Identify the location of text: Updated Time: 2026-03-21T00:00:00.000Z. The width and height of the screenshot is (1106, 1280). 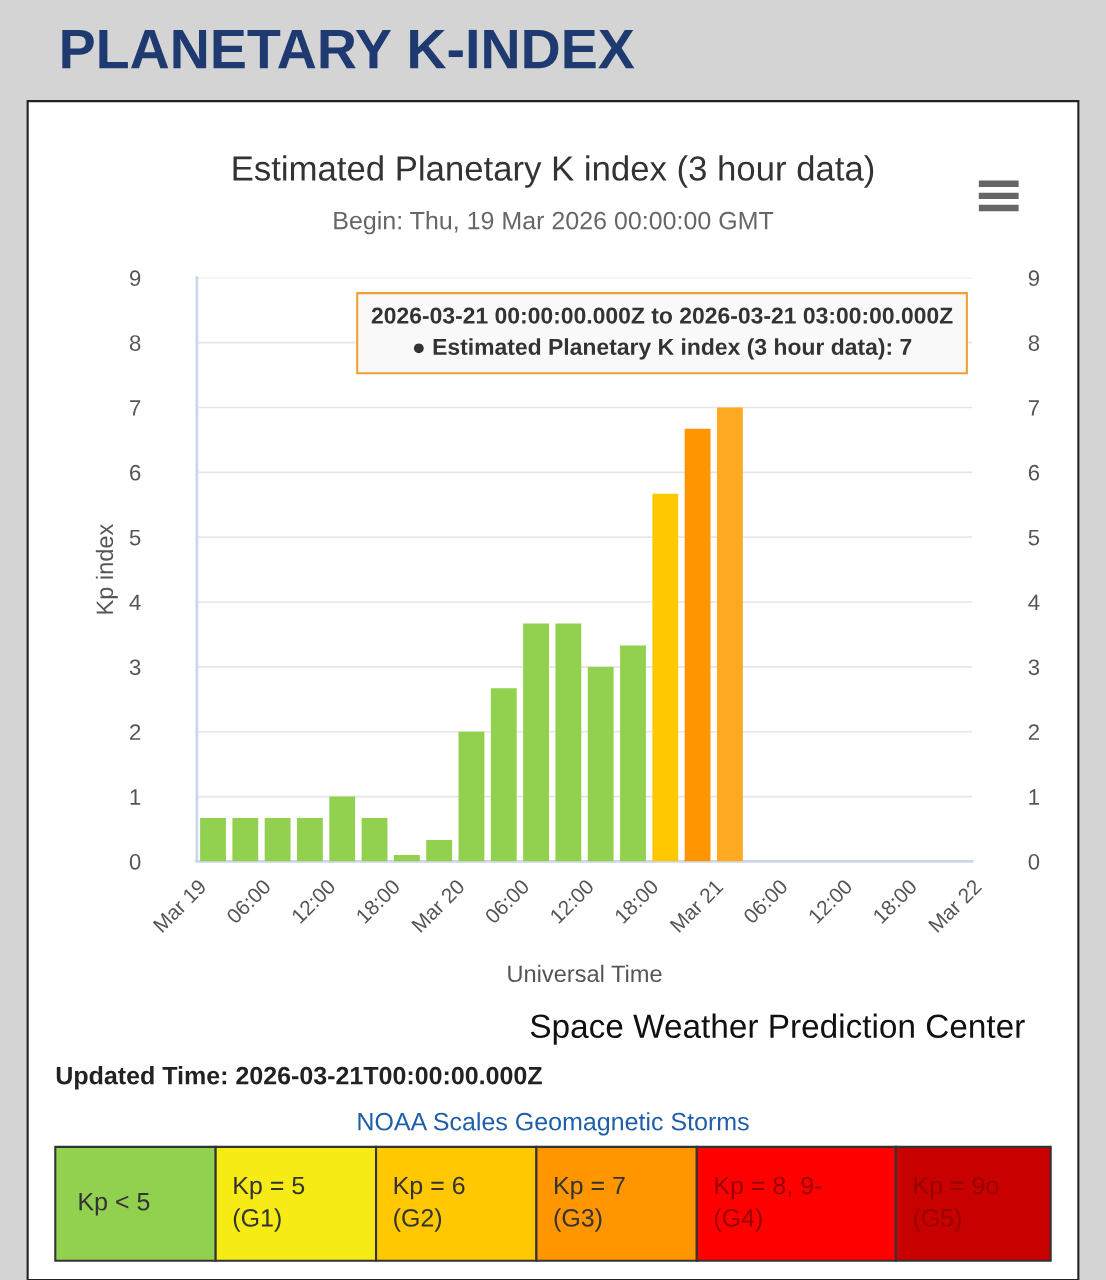
(299, 1078).